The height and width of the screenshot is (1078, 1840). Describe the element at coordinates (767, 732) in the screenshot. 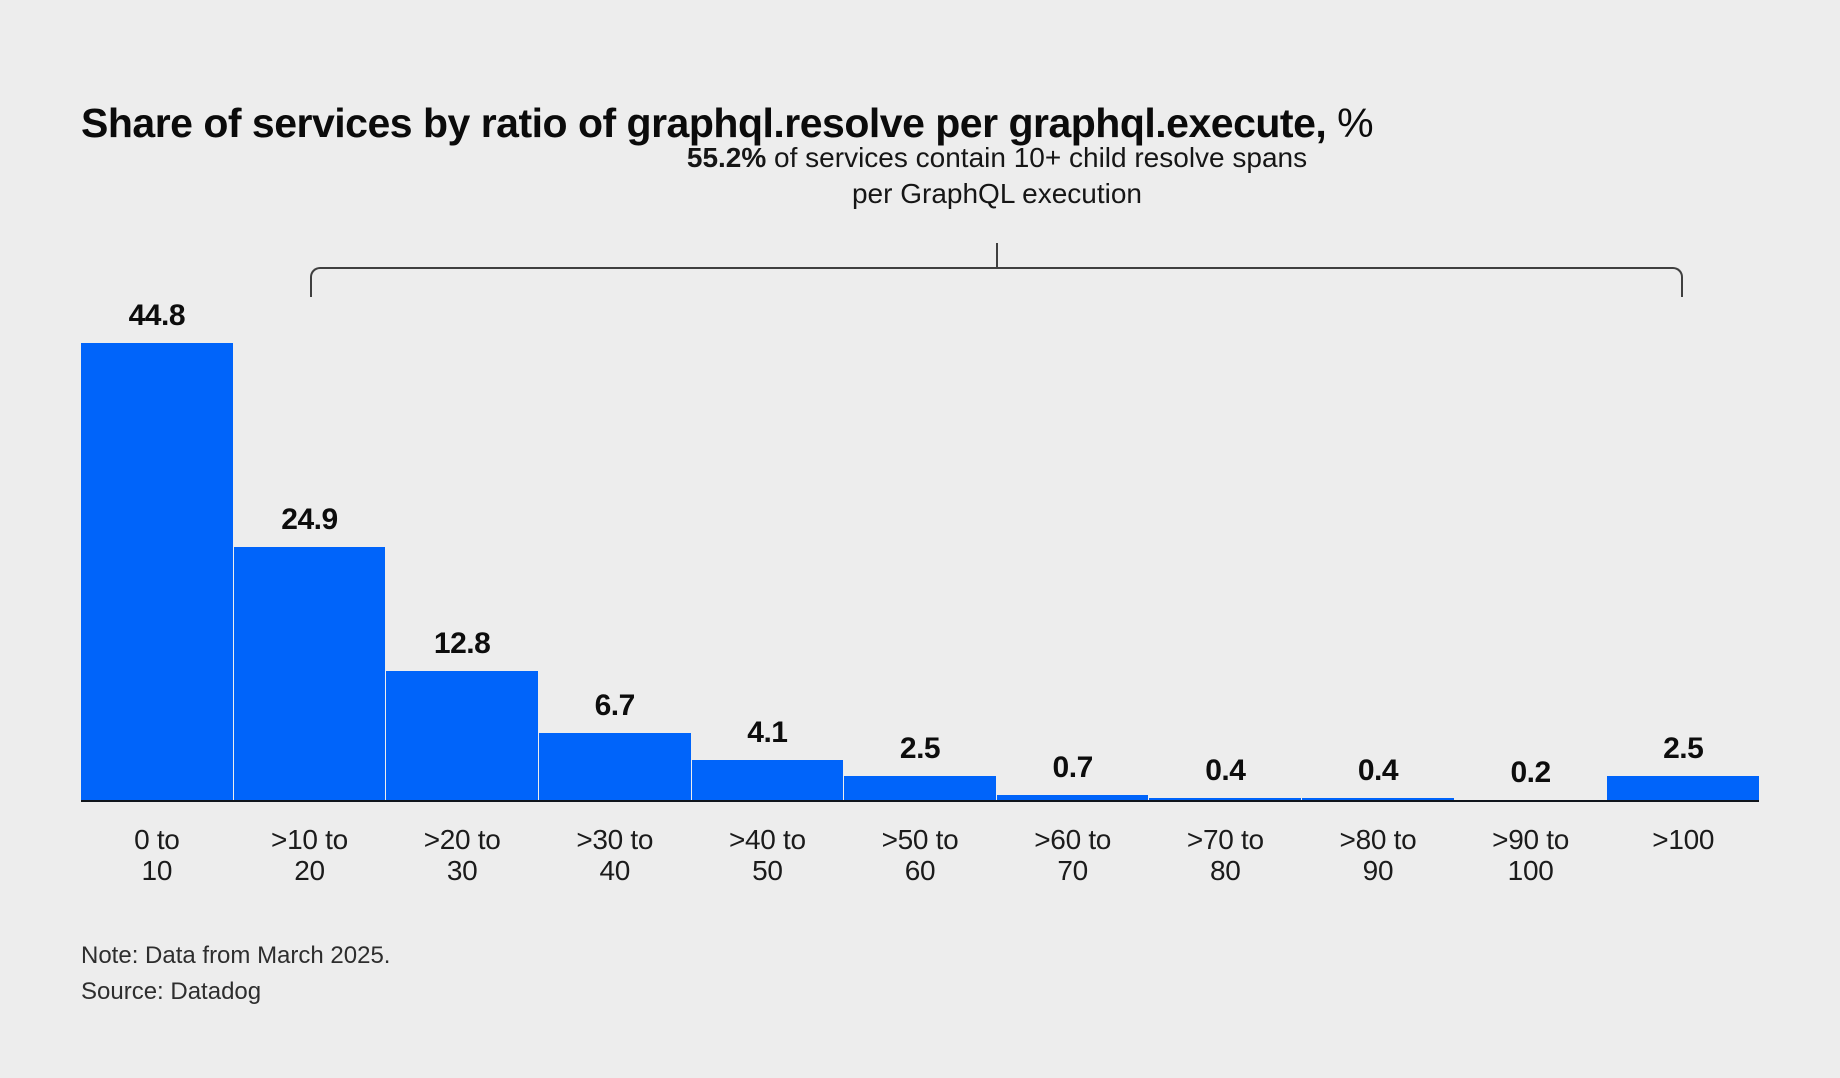

I see `bar-value-label: 4.1` at that location.